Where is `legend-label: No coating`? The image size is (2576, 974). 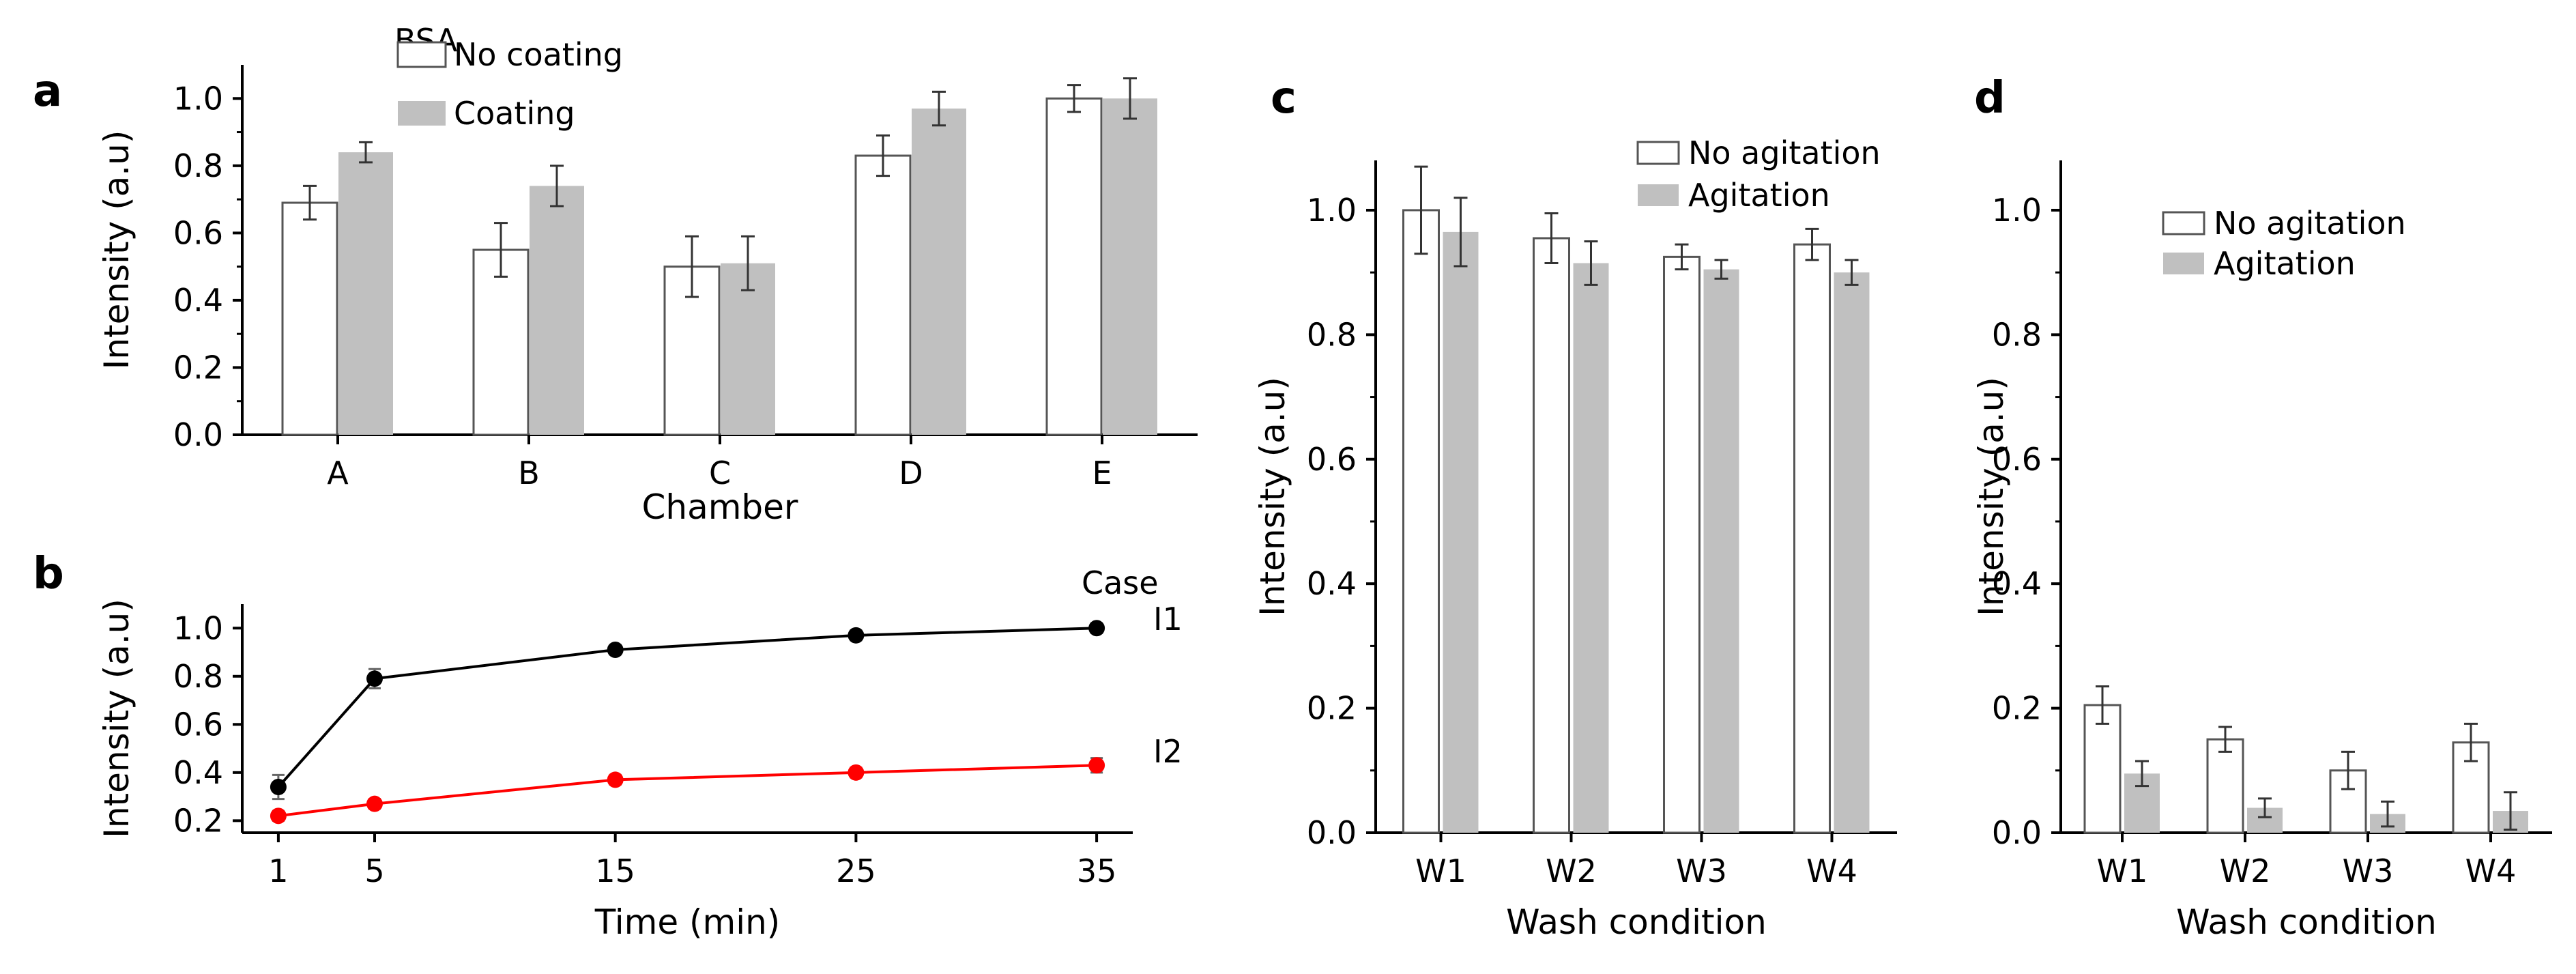 legend-label: No coating is located at coordinates (538, 54).